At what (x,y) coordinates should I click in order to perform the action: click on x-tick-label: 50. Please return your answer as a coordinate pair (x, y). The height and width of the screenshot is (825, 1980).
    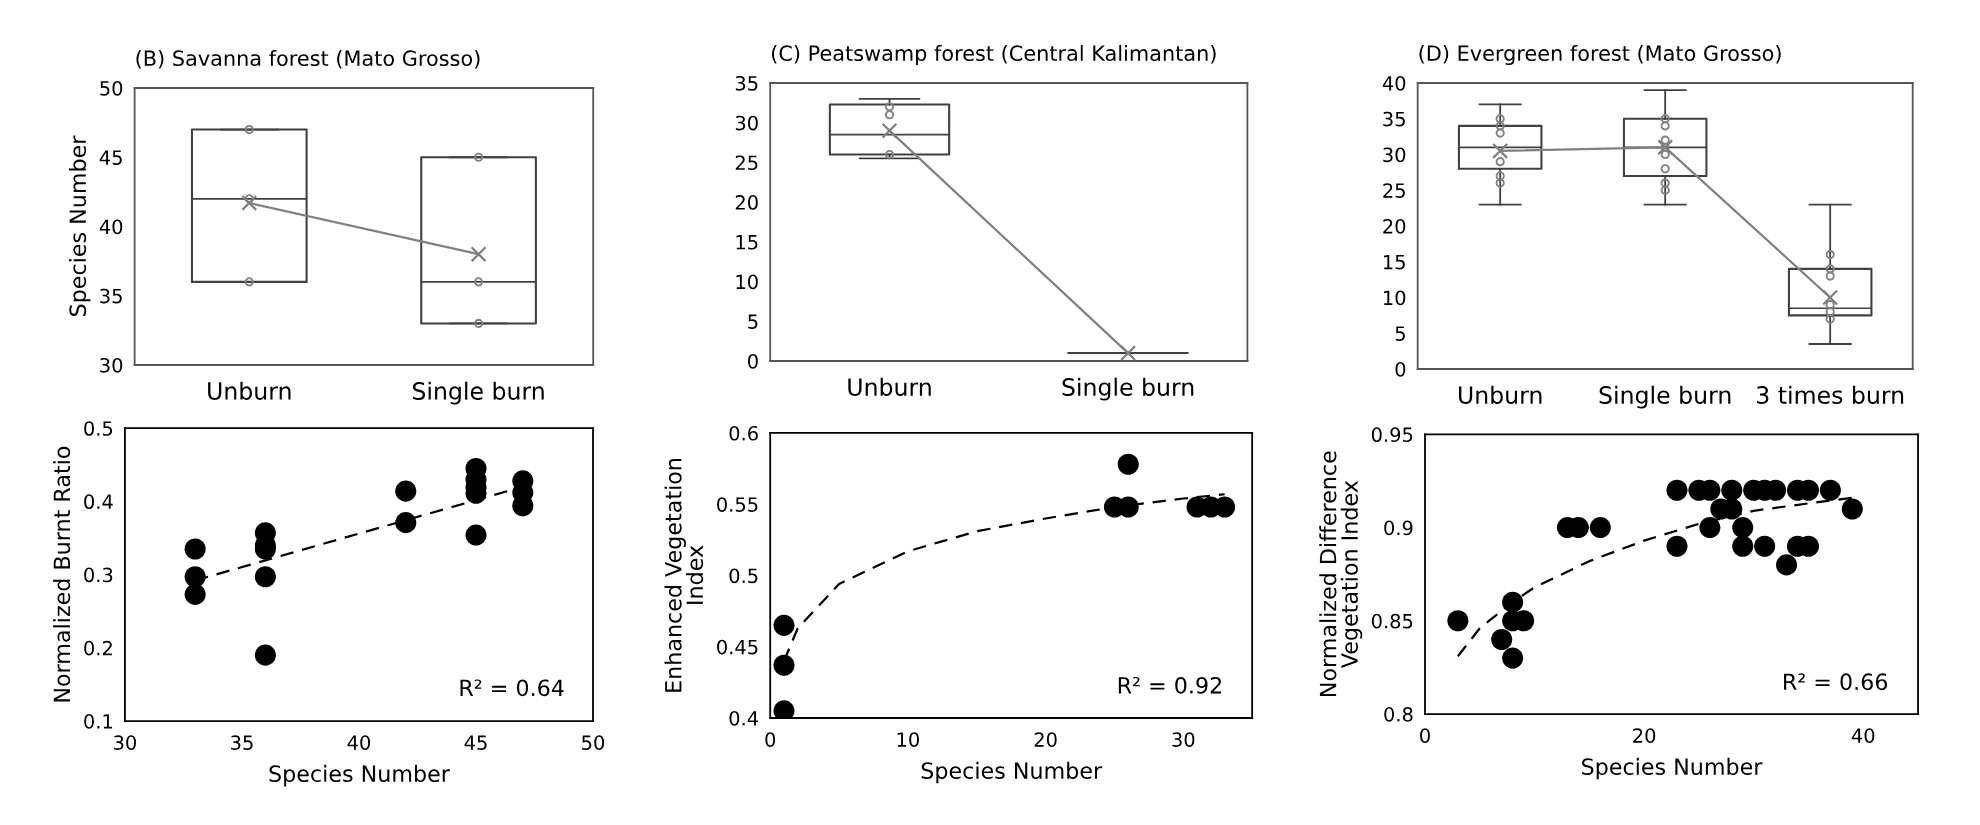
    Looking at the image, I should click on (593, 742).